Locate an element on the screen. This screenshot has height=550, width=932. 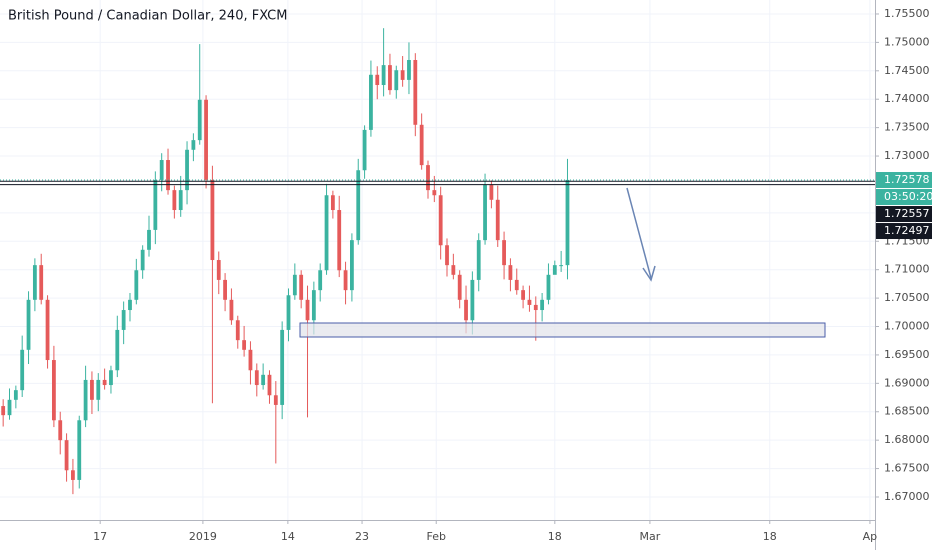
x-tick-label: 23 is located at coordinates (362, 536).